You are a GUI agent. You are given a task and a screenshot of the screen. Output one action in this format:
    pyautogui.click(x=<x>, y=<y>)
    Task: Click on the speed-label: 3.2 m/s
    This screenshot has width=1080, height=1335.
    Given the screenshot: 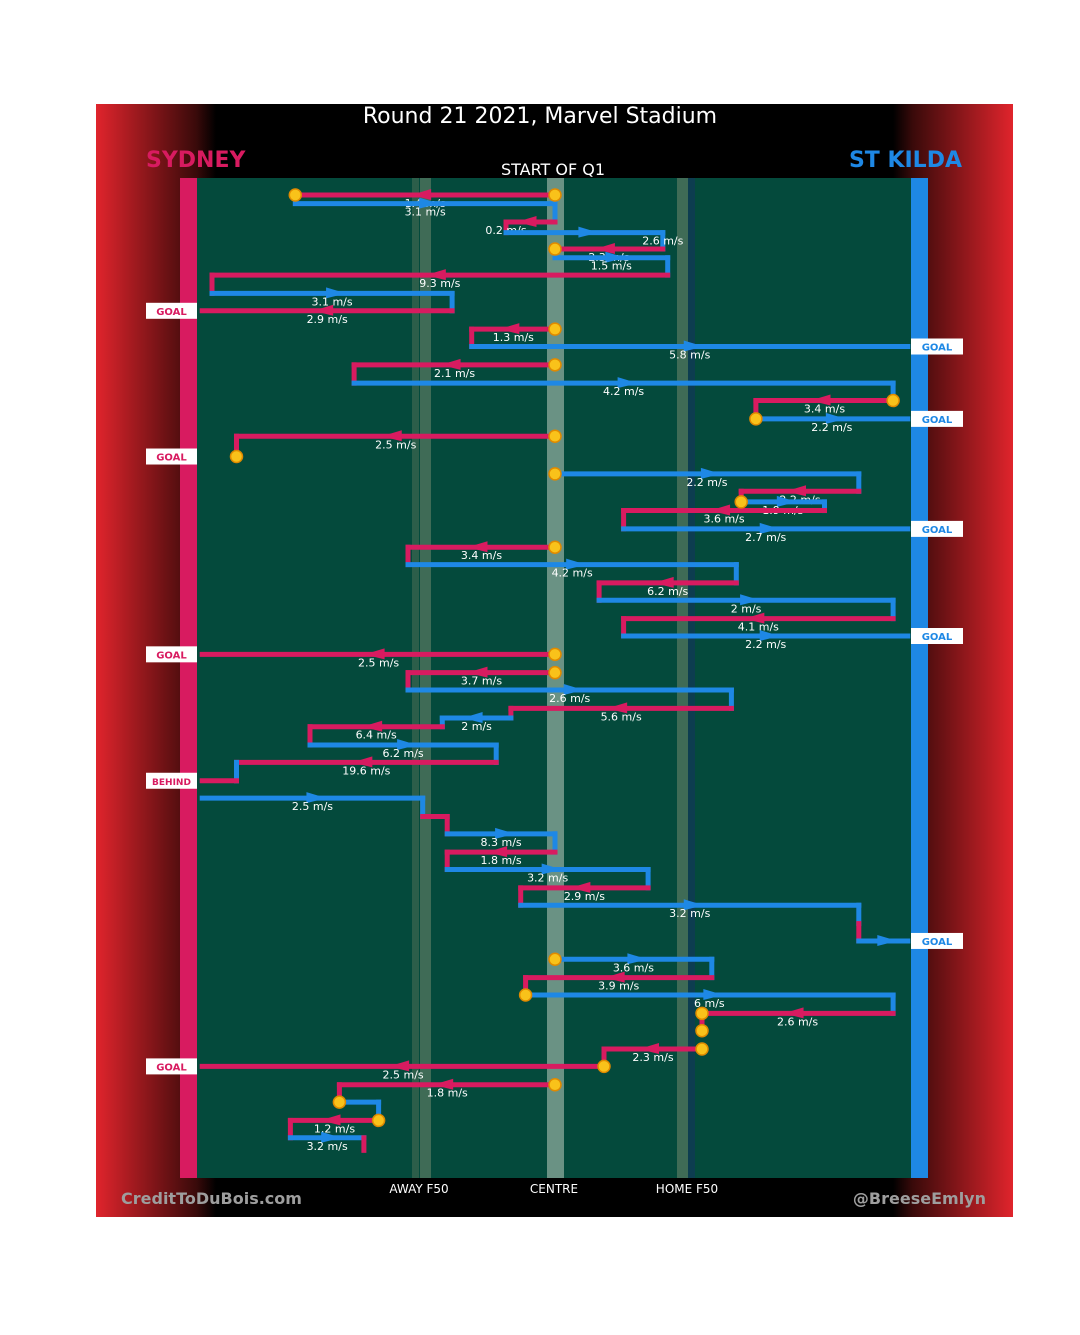 What is the action you would take?
    pyautogui.click(x=547, y=878)
    